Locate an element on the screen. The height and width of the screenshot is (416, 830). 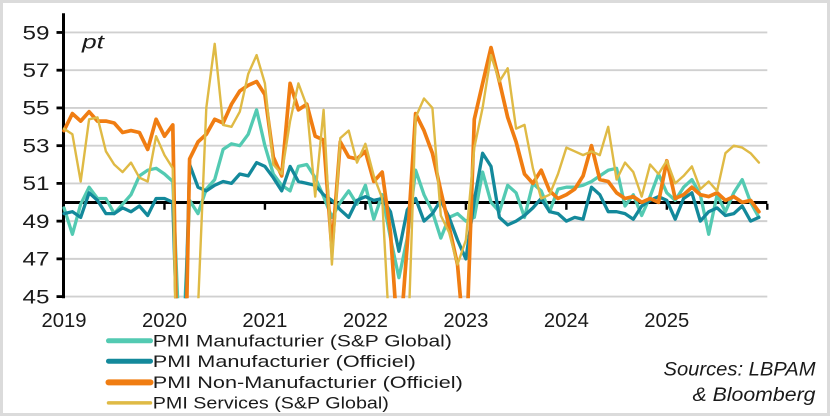
svg-text: 49 is located at coordinates (36, 222).